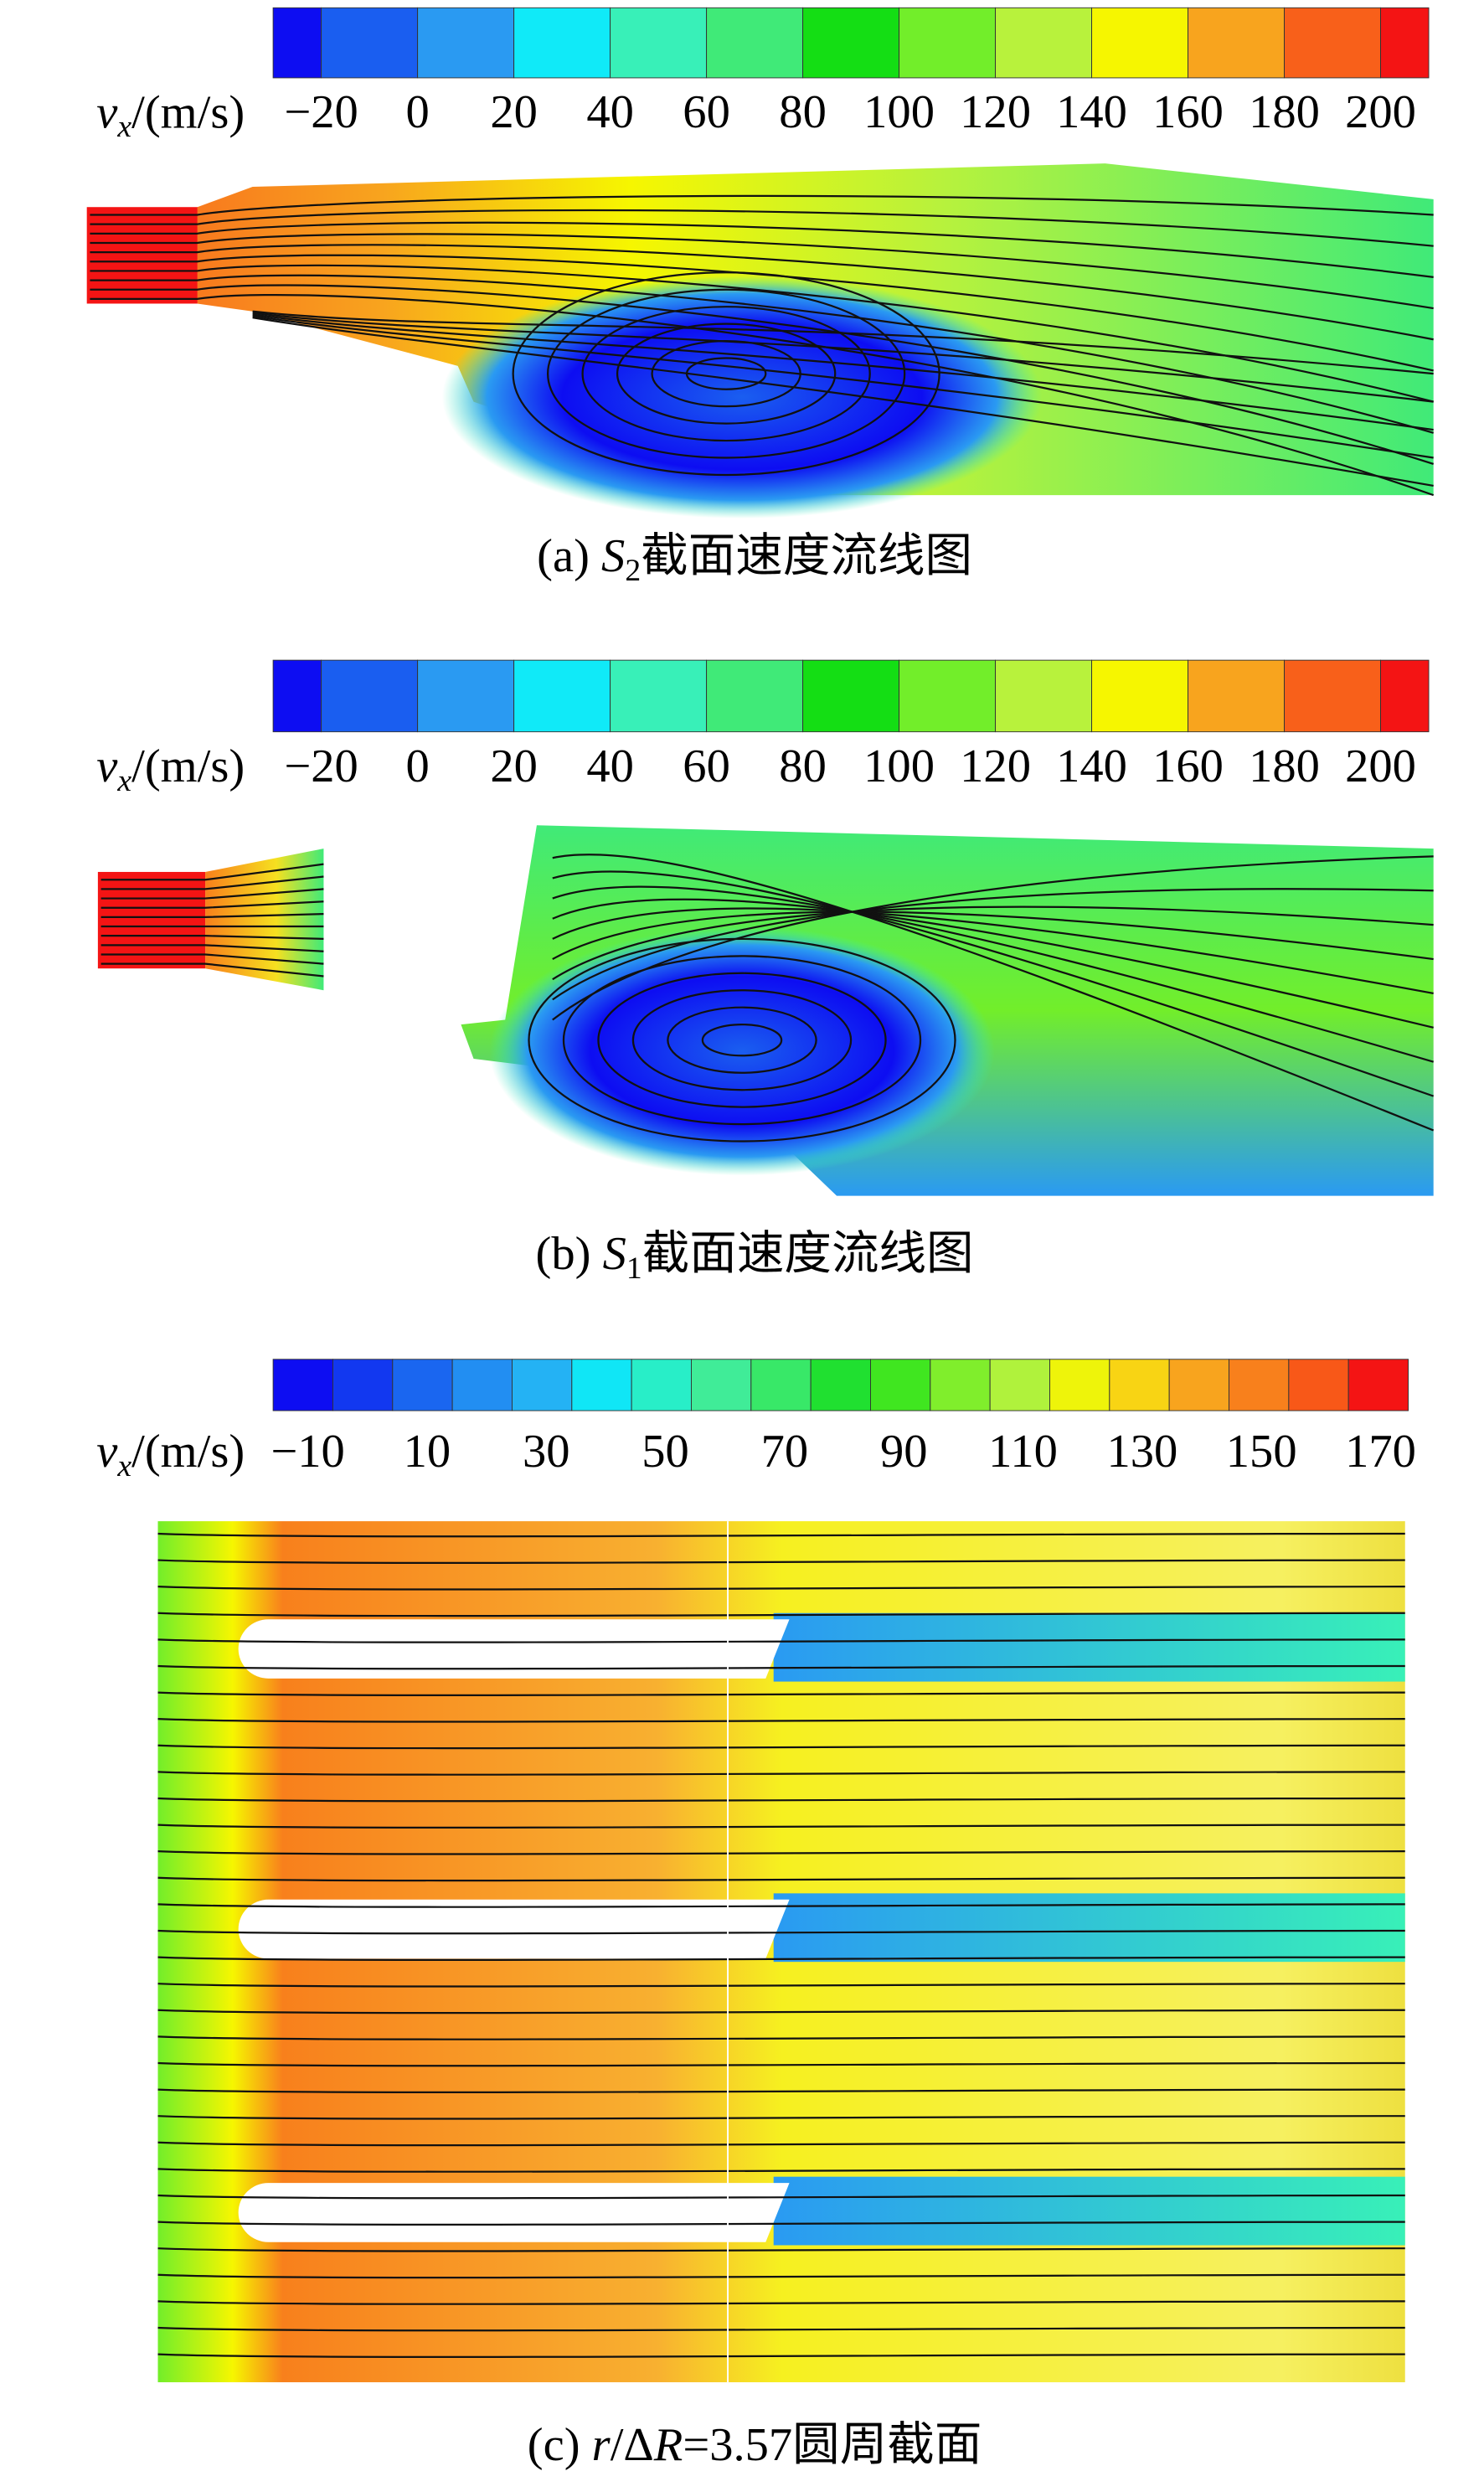 This screenshot has height=2471, width=1484. Describe the element at coordinates (1141, 1452) in the screenshot. I see `colorbar-tick-label: 130` at that location.